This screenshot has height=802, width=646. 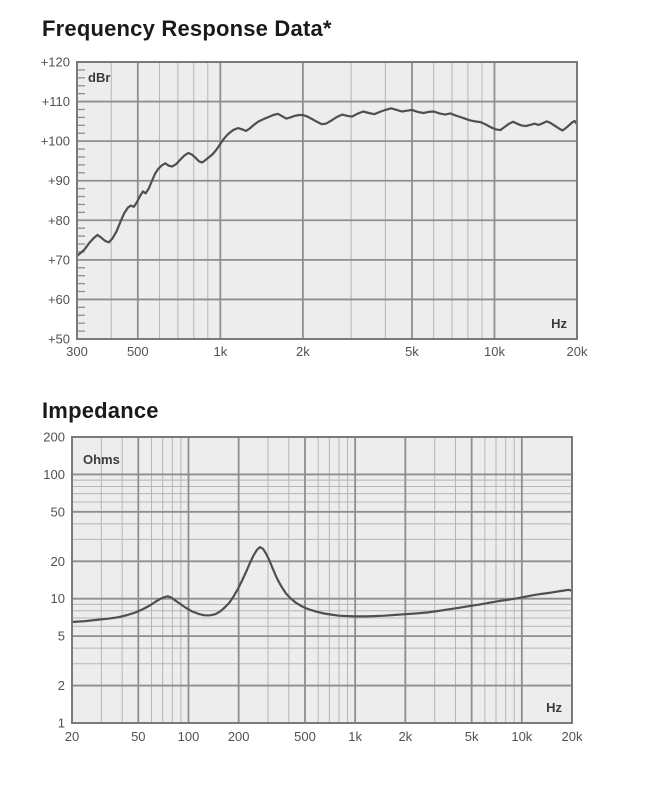 I want to click on svg-text: +100, so click(x=55, y=141).